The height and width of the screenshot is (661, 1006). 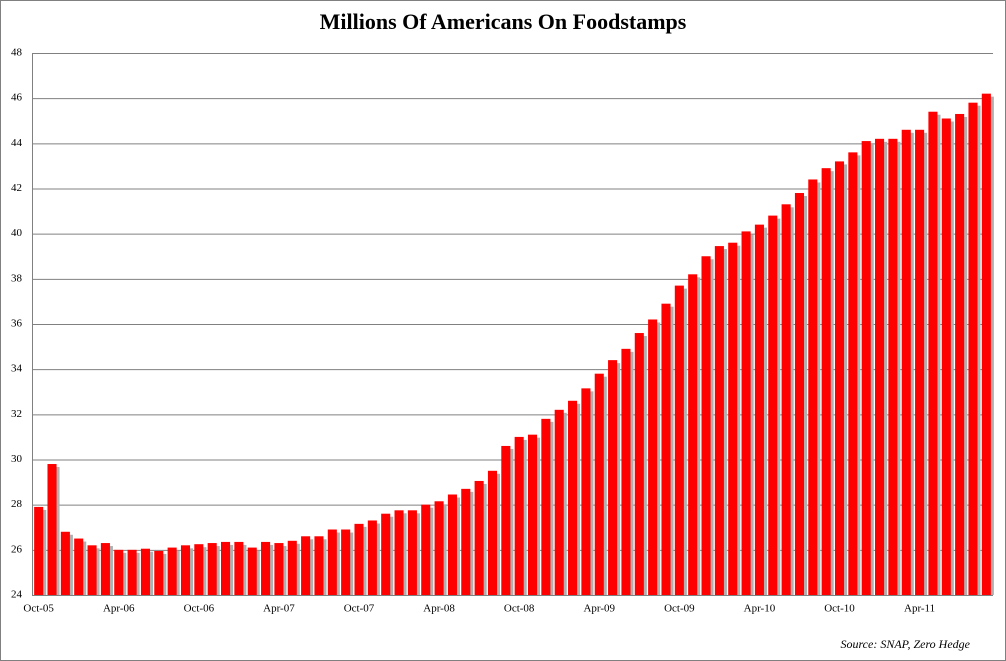 I want to click on x-tick-label: Apr-09, so click(x=599, y=609).